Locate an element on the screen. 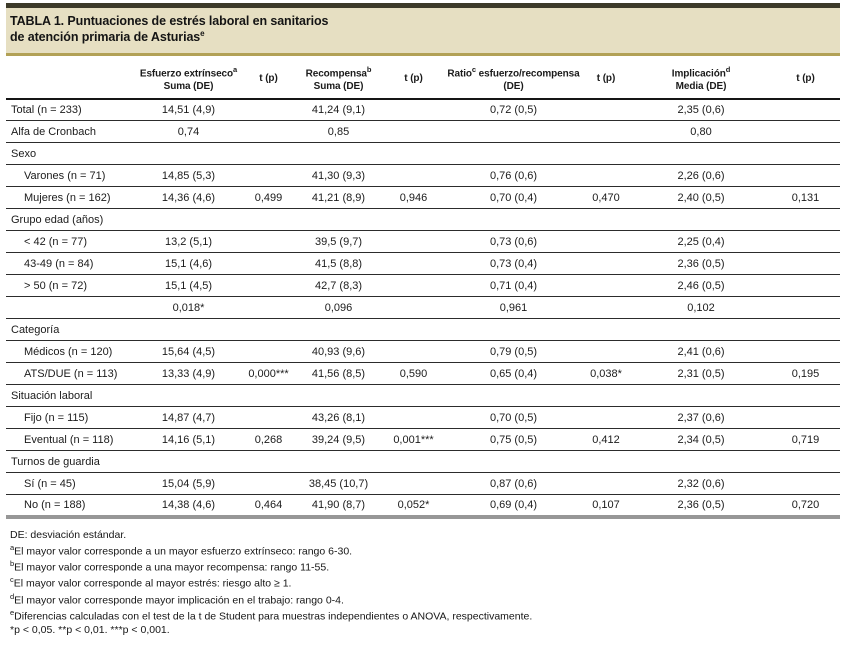 The width and height of the screenshot is (845, 651). table-cell: 2,36 (0,5) is located at coordinates (701, 263).